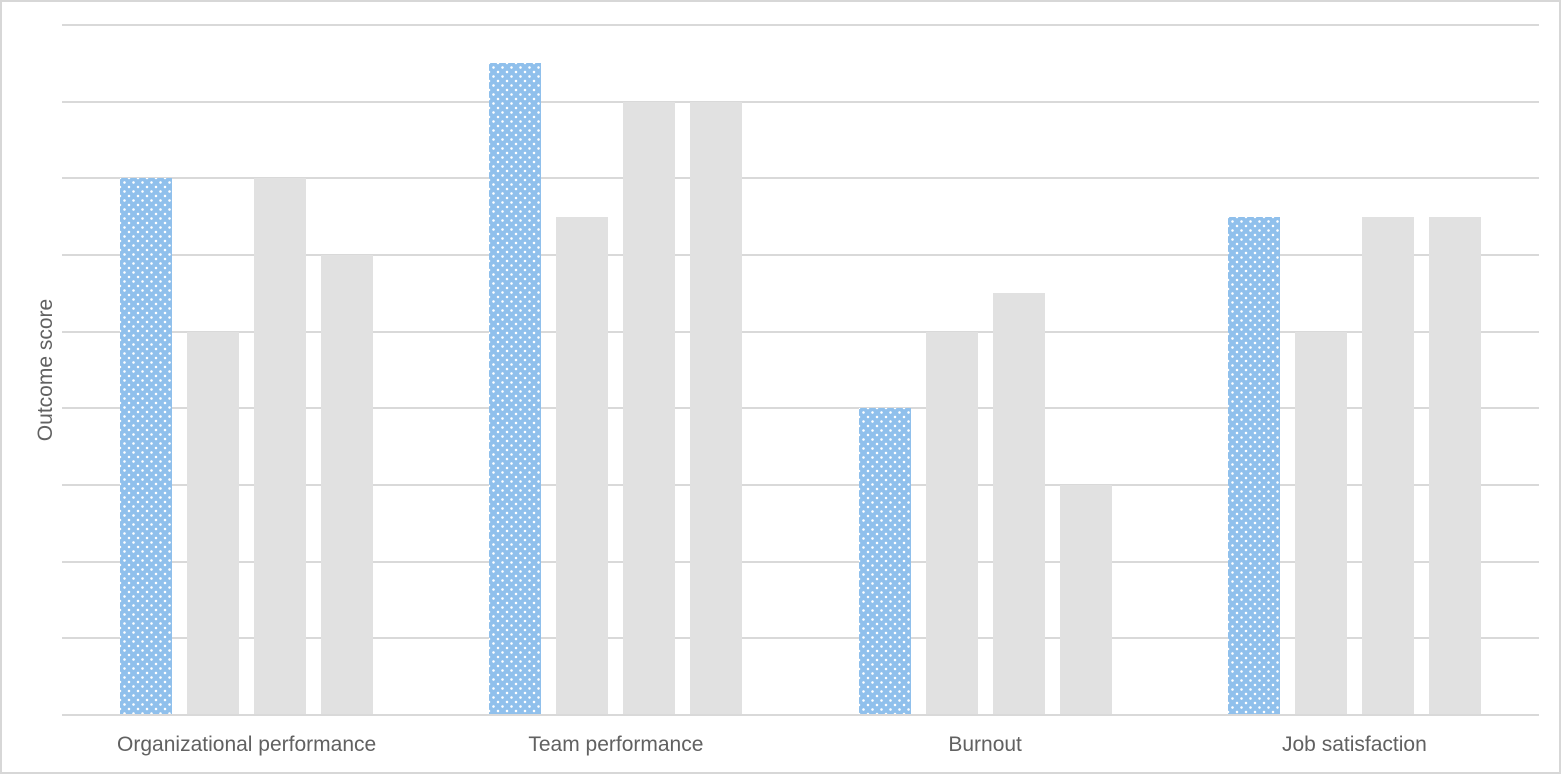 Image resolution: width=1561 pixels, height=774 pixels. What do you see at coordinates (45, 370) in the screenshot?
I see `y-axis-title: Outcome score` at bounding box center [45, 370].